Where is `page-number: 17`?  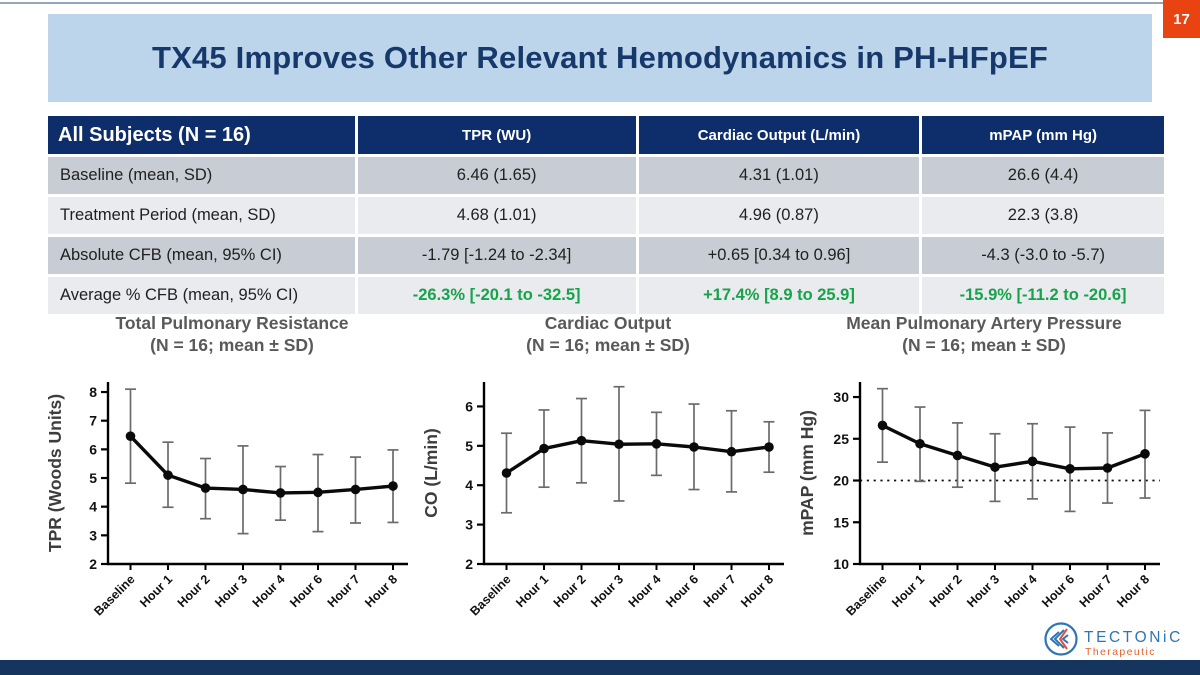 page-number: 17 is located at coordinates (1181, 19).